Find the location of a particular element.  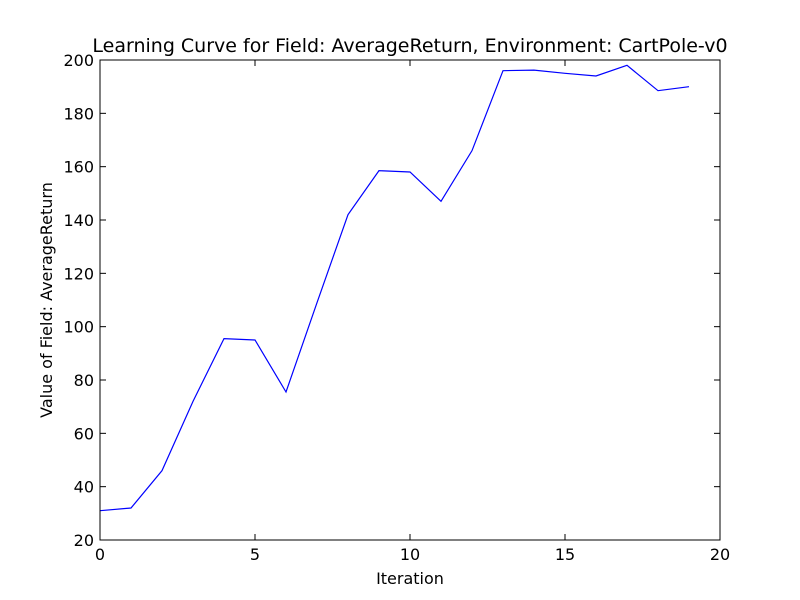

y-axis-title: Value of Field: AverageReturn is located at coordinates (46, 300).